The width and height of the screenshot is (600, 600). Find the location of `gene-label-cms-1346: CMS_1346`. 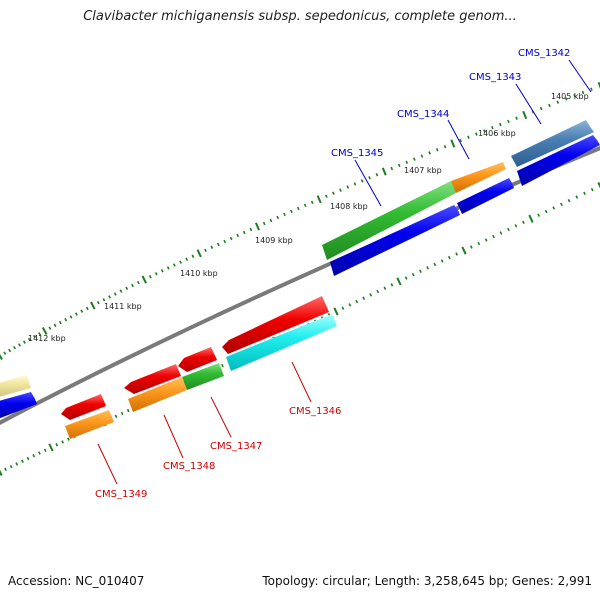

gene-label-cms-1346: CMS_1346 is located at coordinates (315, 411).